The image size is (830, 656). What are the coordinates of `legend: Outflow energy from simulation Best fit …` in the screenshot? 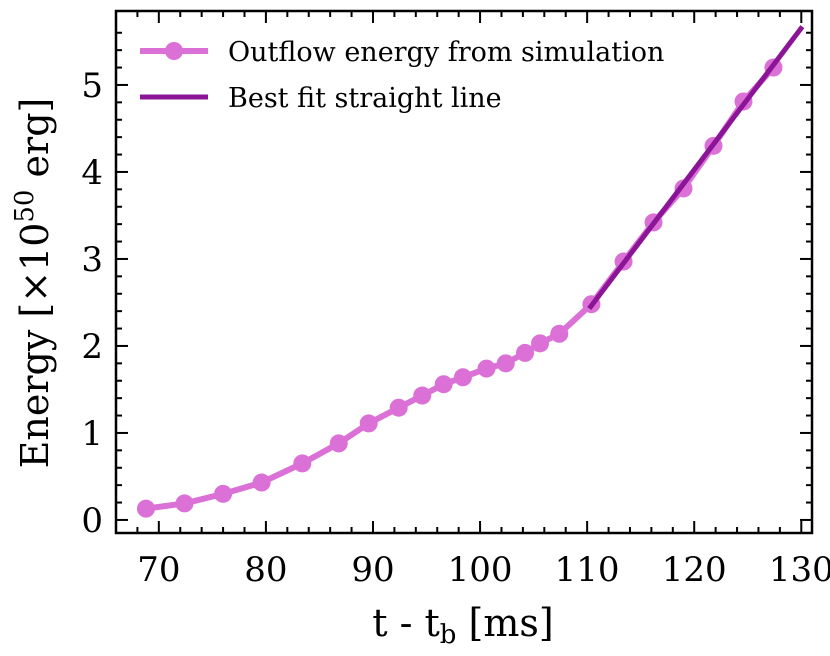 It's located at (402, 75).